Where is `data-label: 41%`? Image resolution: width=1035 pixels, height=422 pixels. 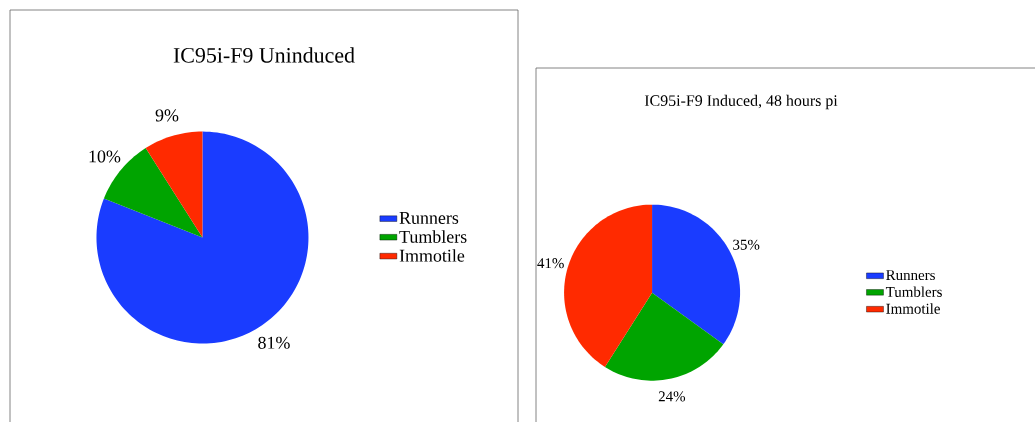 data-label: 41% is located at coordinates (550, 263).